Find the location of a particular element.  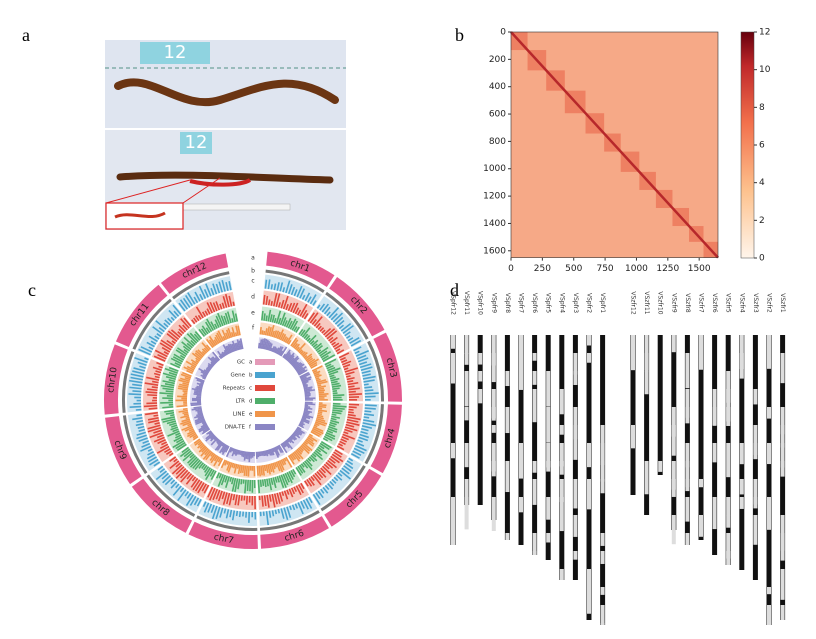

chromosome-label: chr7 is located at coordinates (224, 539).